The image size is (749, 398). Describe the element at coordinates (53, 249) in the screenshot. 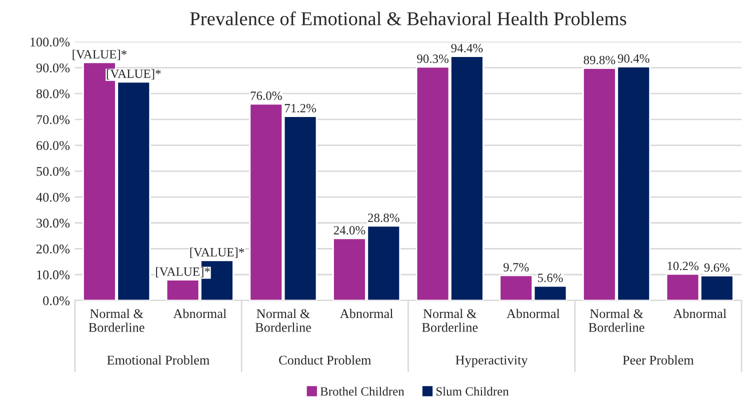

I see `y-tick-label: 20.0%` at that location.